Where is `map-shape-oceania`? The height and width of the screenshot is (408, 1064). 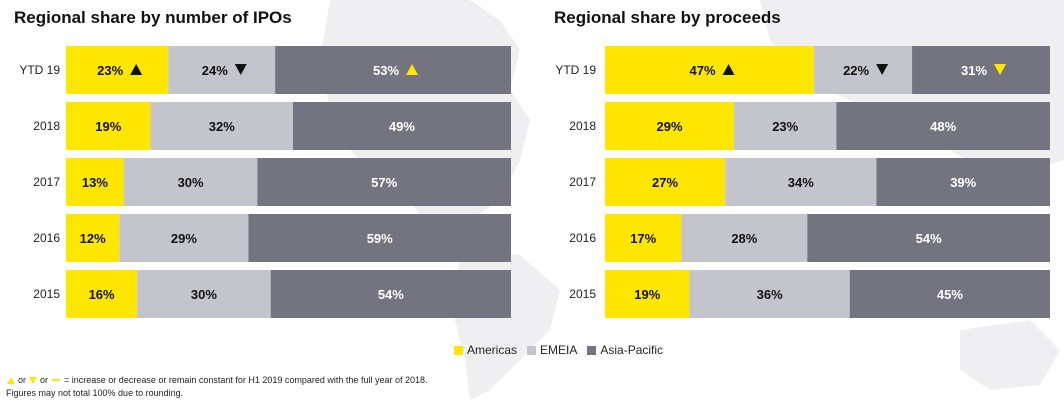 map-shape-oceania is located at coordinates (1010, 355).